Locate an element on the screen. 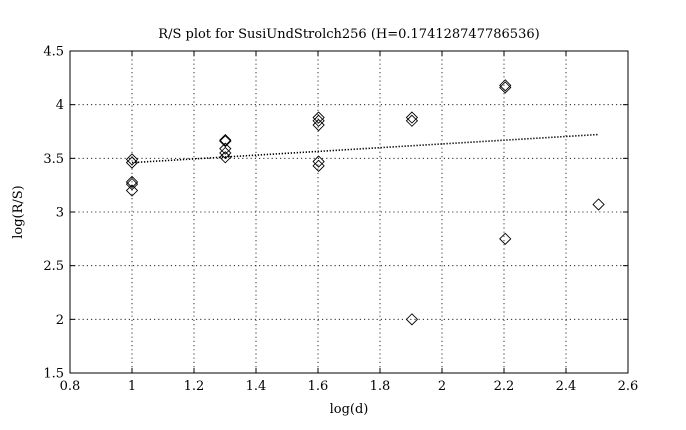 Image resolution: width=686 pixels, height=430 pixels. y-axis-label: log(R/S) is located at coordinates (18, 212).